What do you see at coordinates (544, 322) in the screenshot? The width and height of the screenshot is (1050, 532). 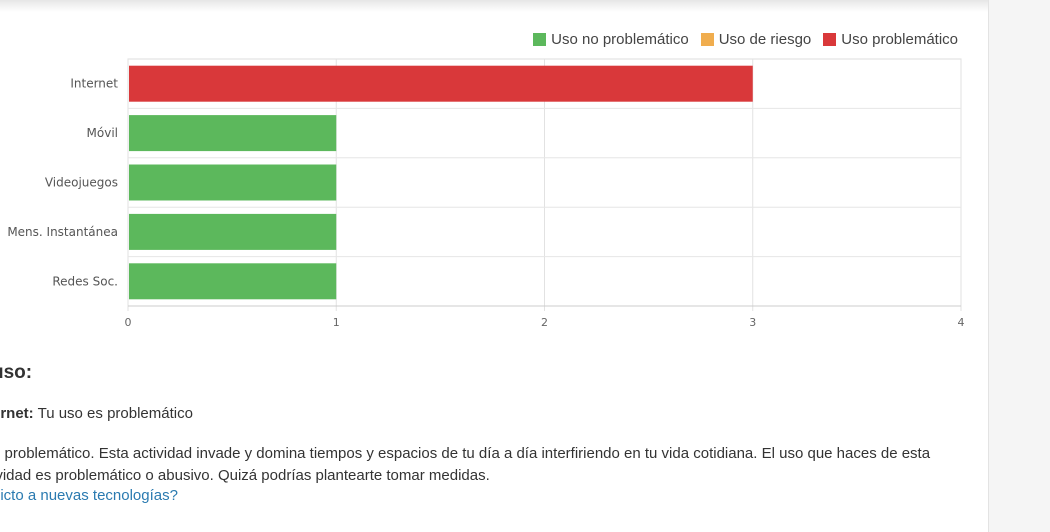 I see `x-tick-label: 2` at bounding box center [544, 322].